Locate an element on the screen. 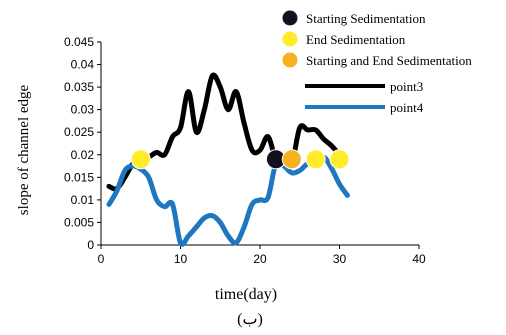 This screenshot has width=506, height=335. x-tick-label: 0 is located at coordinates (101, 259).